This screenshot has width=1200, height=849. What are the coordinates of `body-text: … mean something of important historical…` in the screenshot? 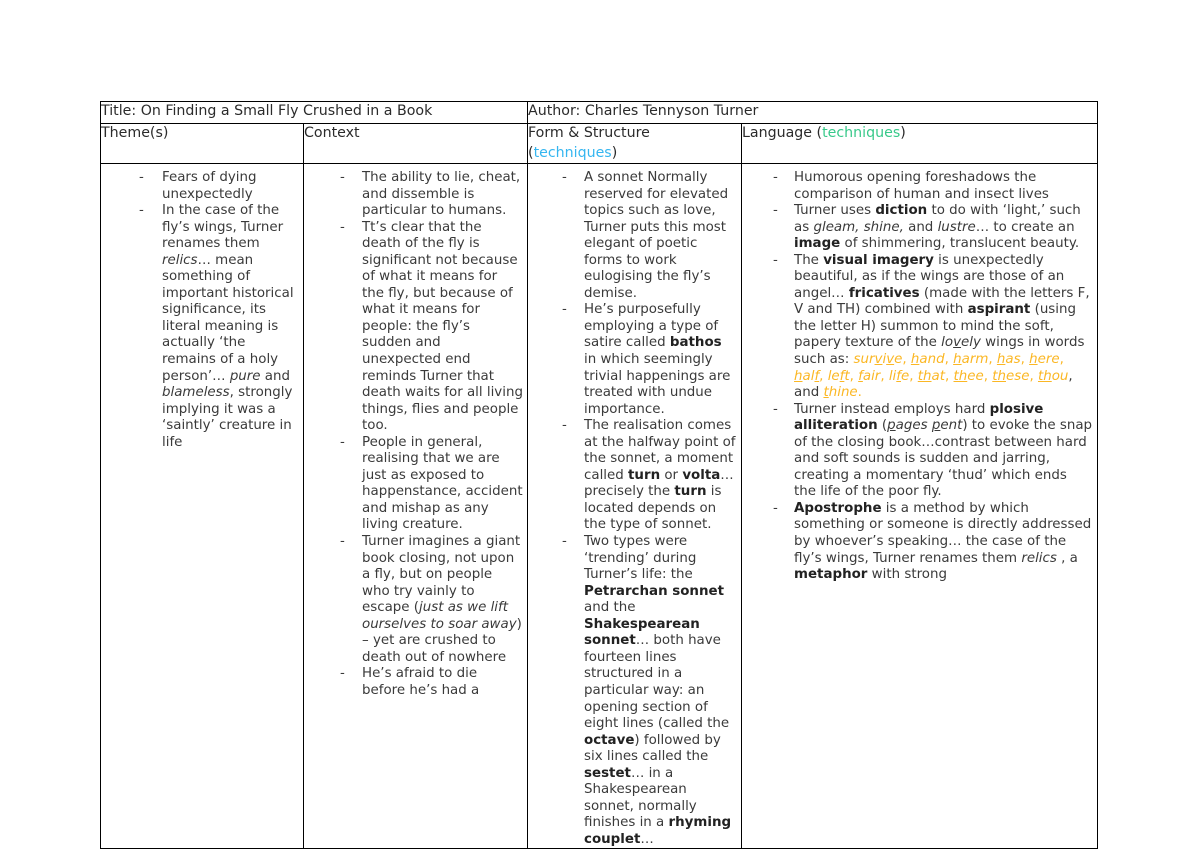 It's located at (228, 318).